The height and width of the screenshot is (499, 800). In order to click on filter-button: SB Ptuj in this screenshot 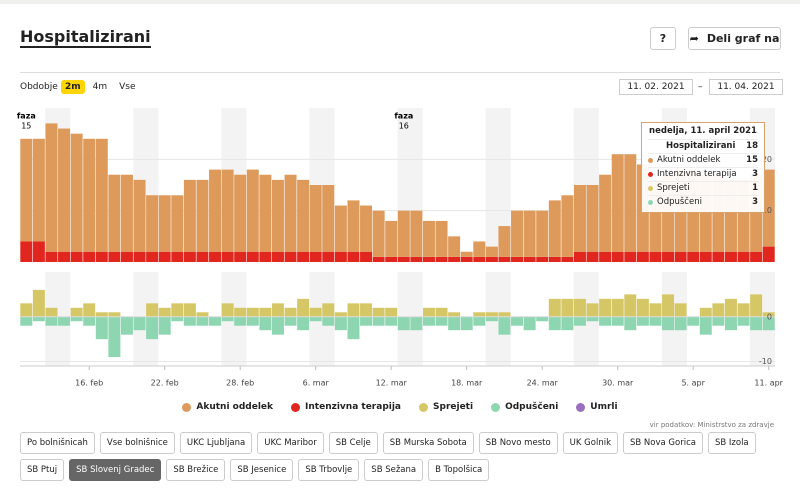, I will do `click(42, 470)`.